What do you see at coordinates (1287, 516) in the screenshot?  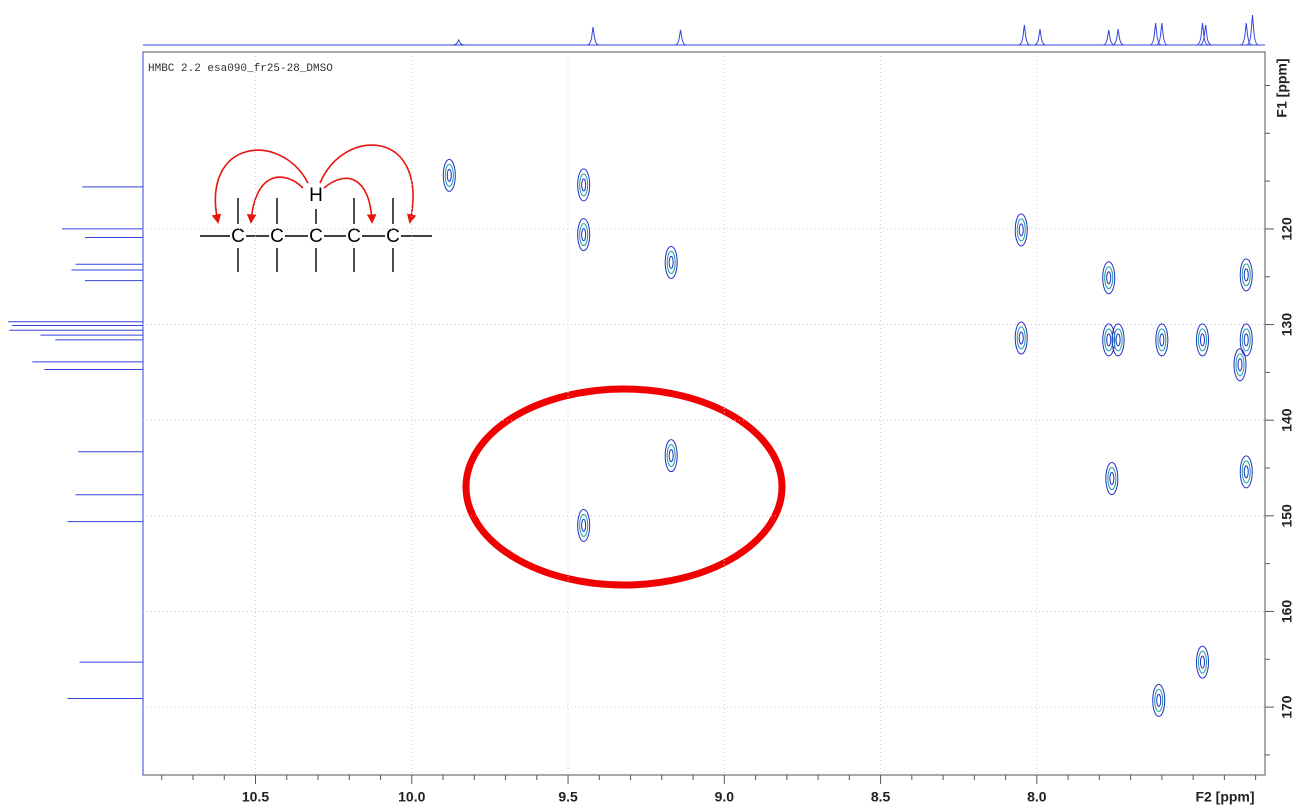 I see `y-tick-label: 150` at bounding box center [1287, 516].